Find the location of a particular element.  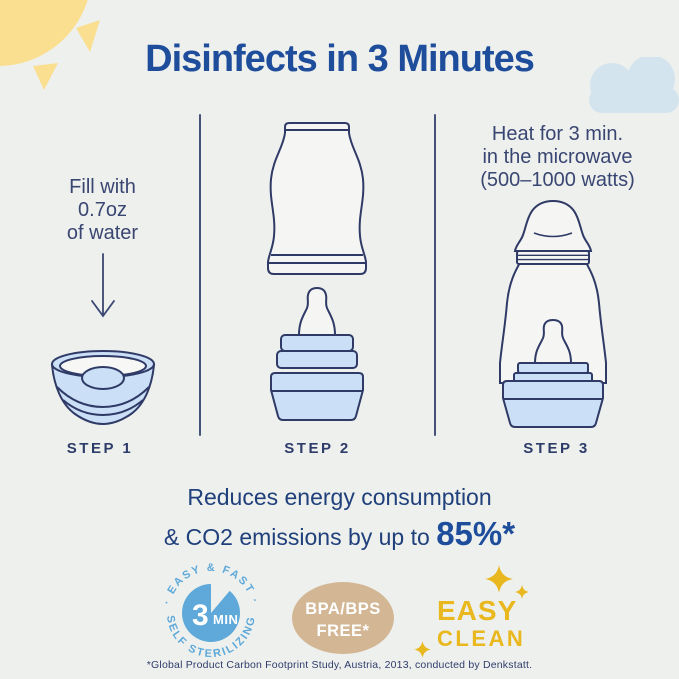

bowl-of-water-illustration is located at coordinates (103, 388).